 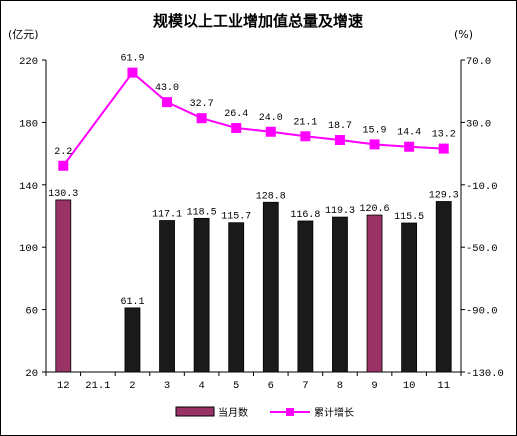 What do you see at coordinates (375, 130) in the screenshot?
I see `line-data-label: 15.9` at bounding box center [375, 130].